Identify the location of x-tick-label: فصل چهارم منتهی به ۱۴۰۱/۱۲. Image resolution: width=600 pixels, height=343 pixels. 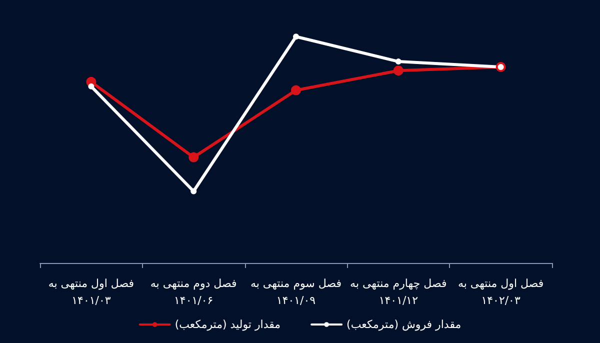
(398, 292).